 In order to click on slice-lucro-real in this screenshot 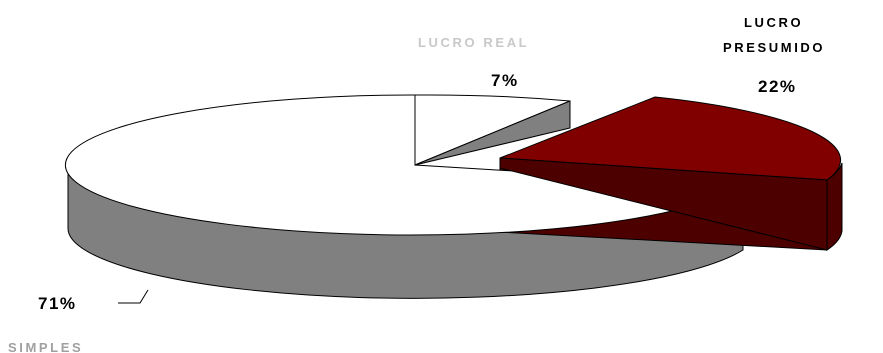, I will do `click(492, 130)`.